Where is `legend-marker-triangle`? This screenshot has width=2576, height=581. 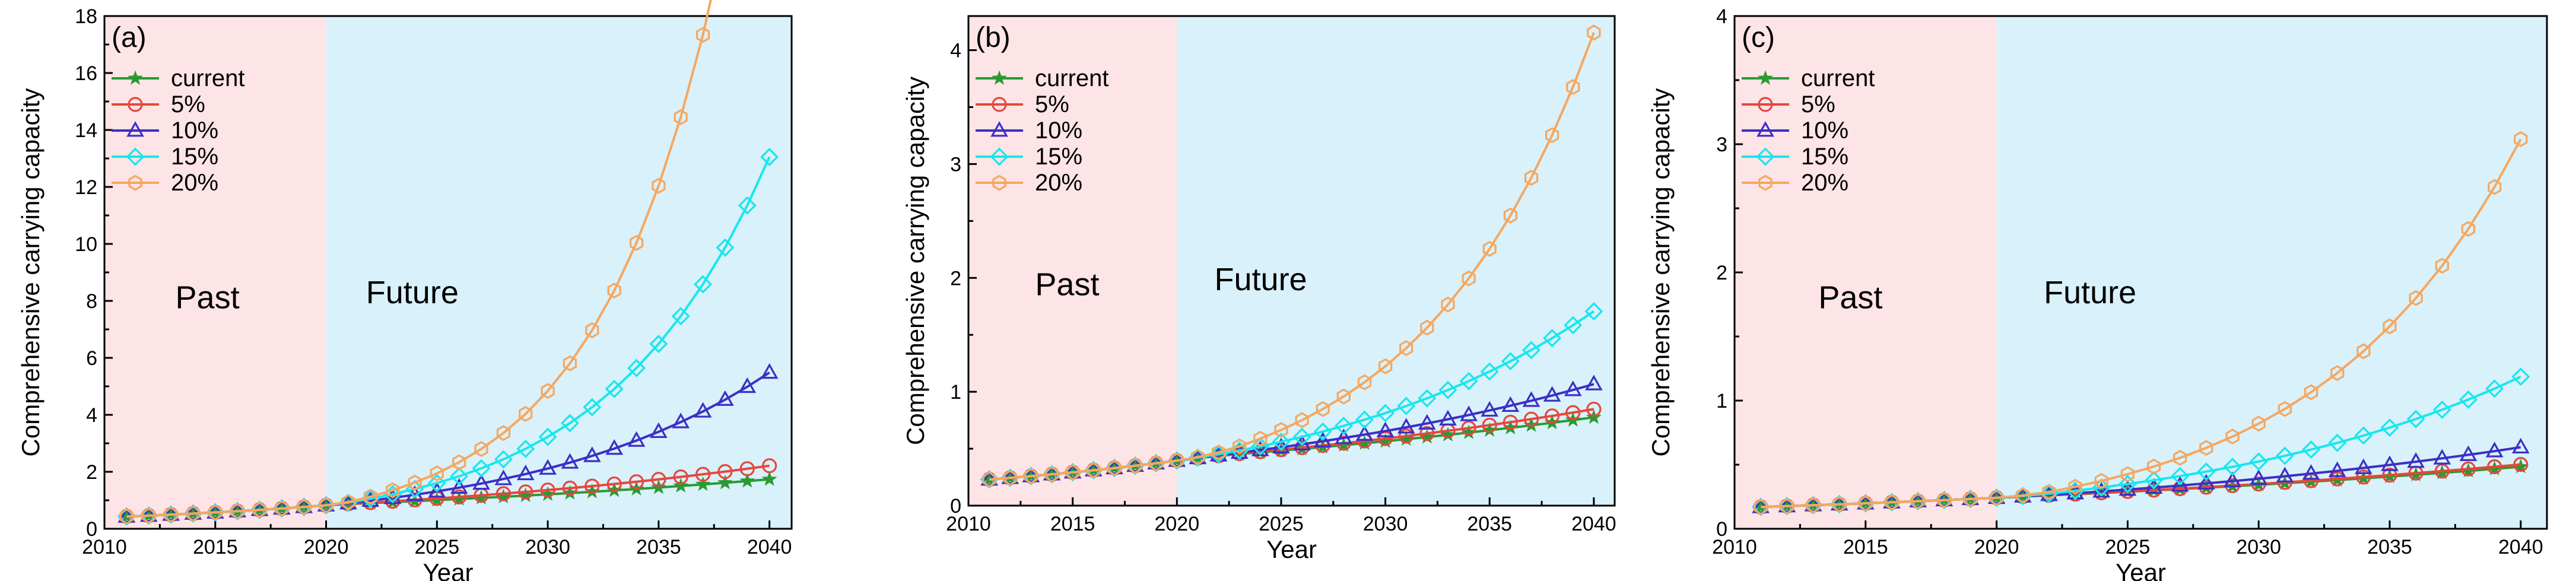
legend-marker-triangle is located at coordinates (999, 129).